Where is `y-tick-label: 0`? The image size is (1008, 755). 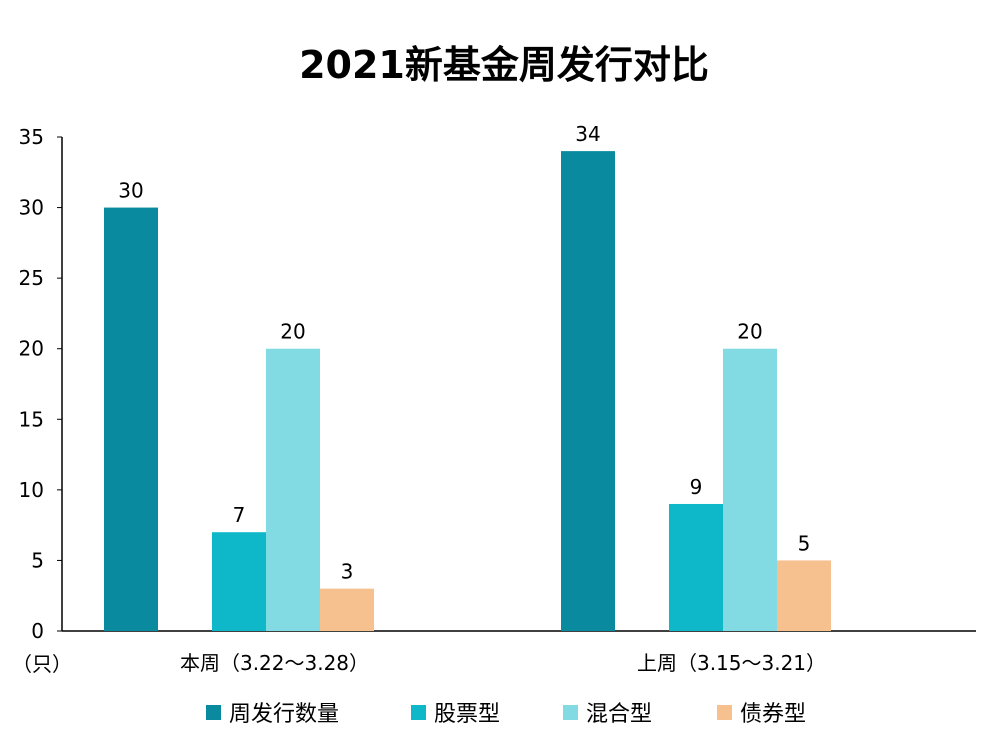 y-tick-label: 0 is located at coordinates (37, 631).